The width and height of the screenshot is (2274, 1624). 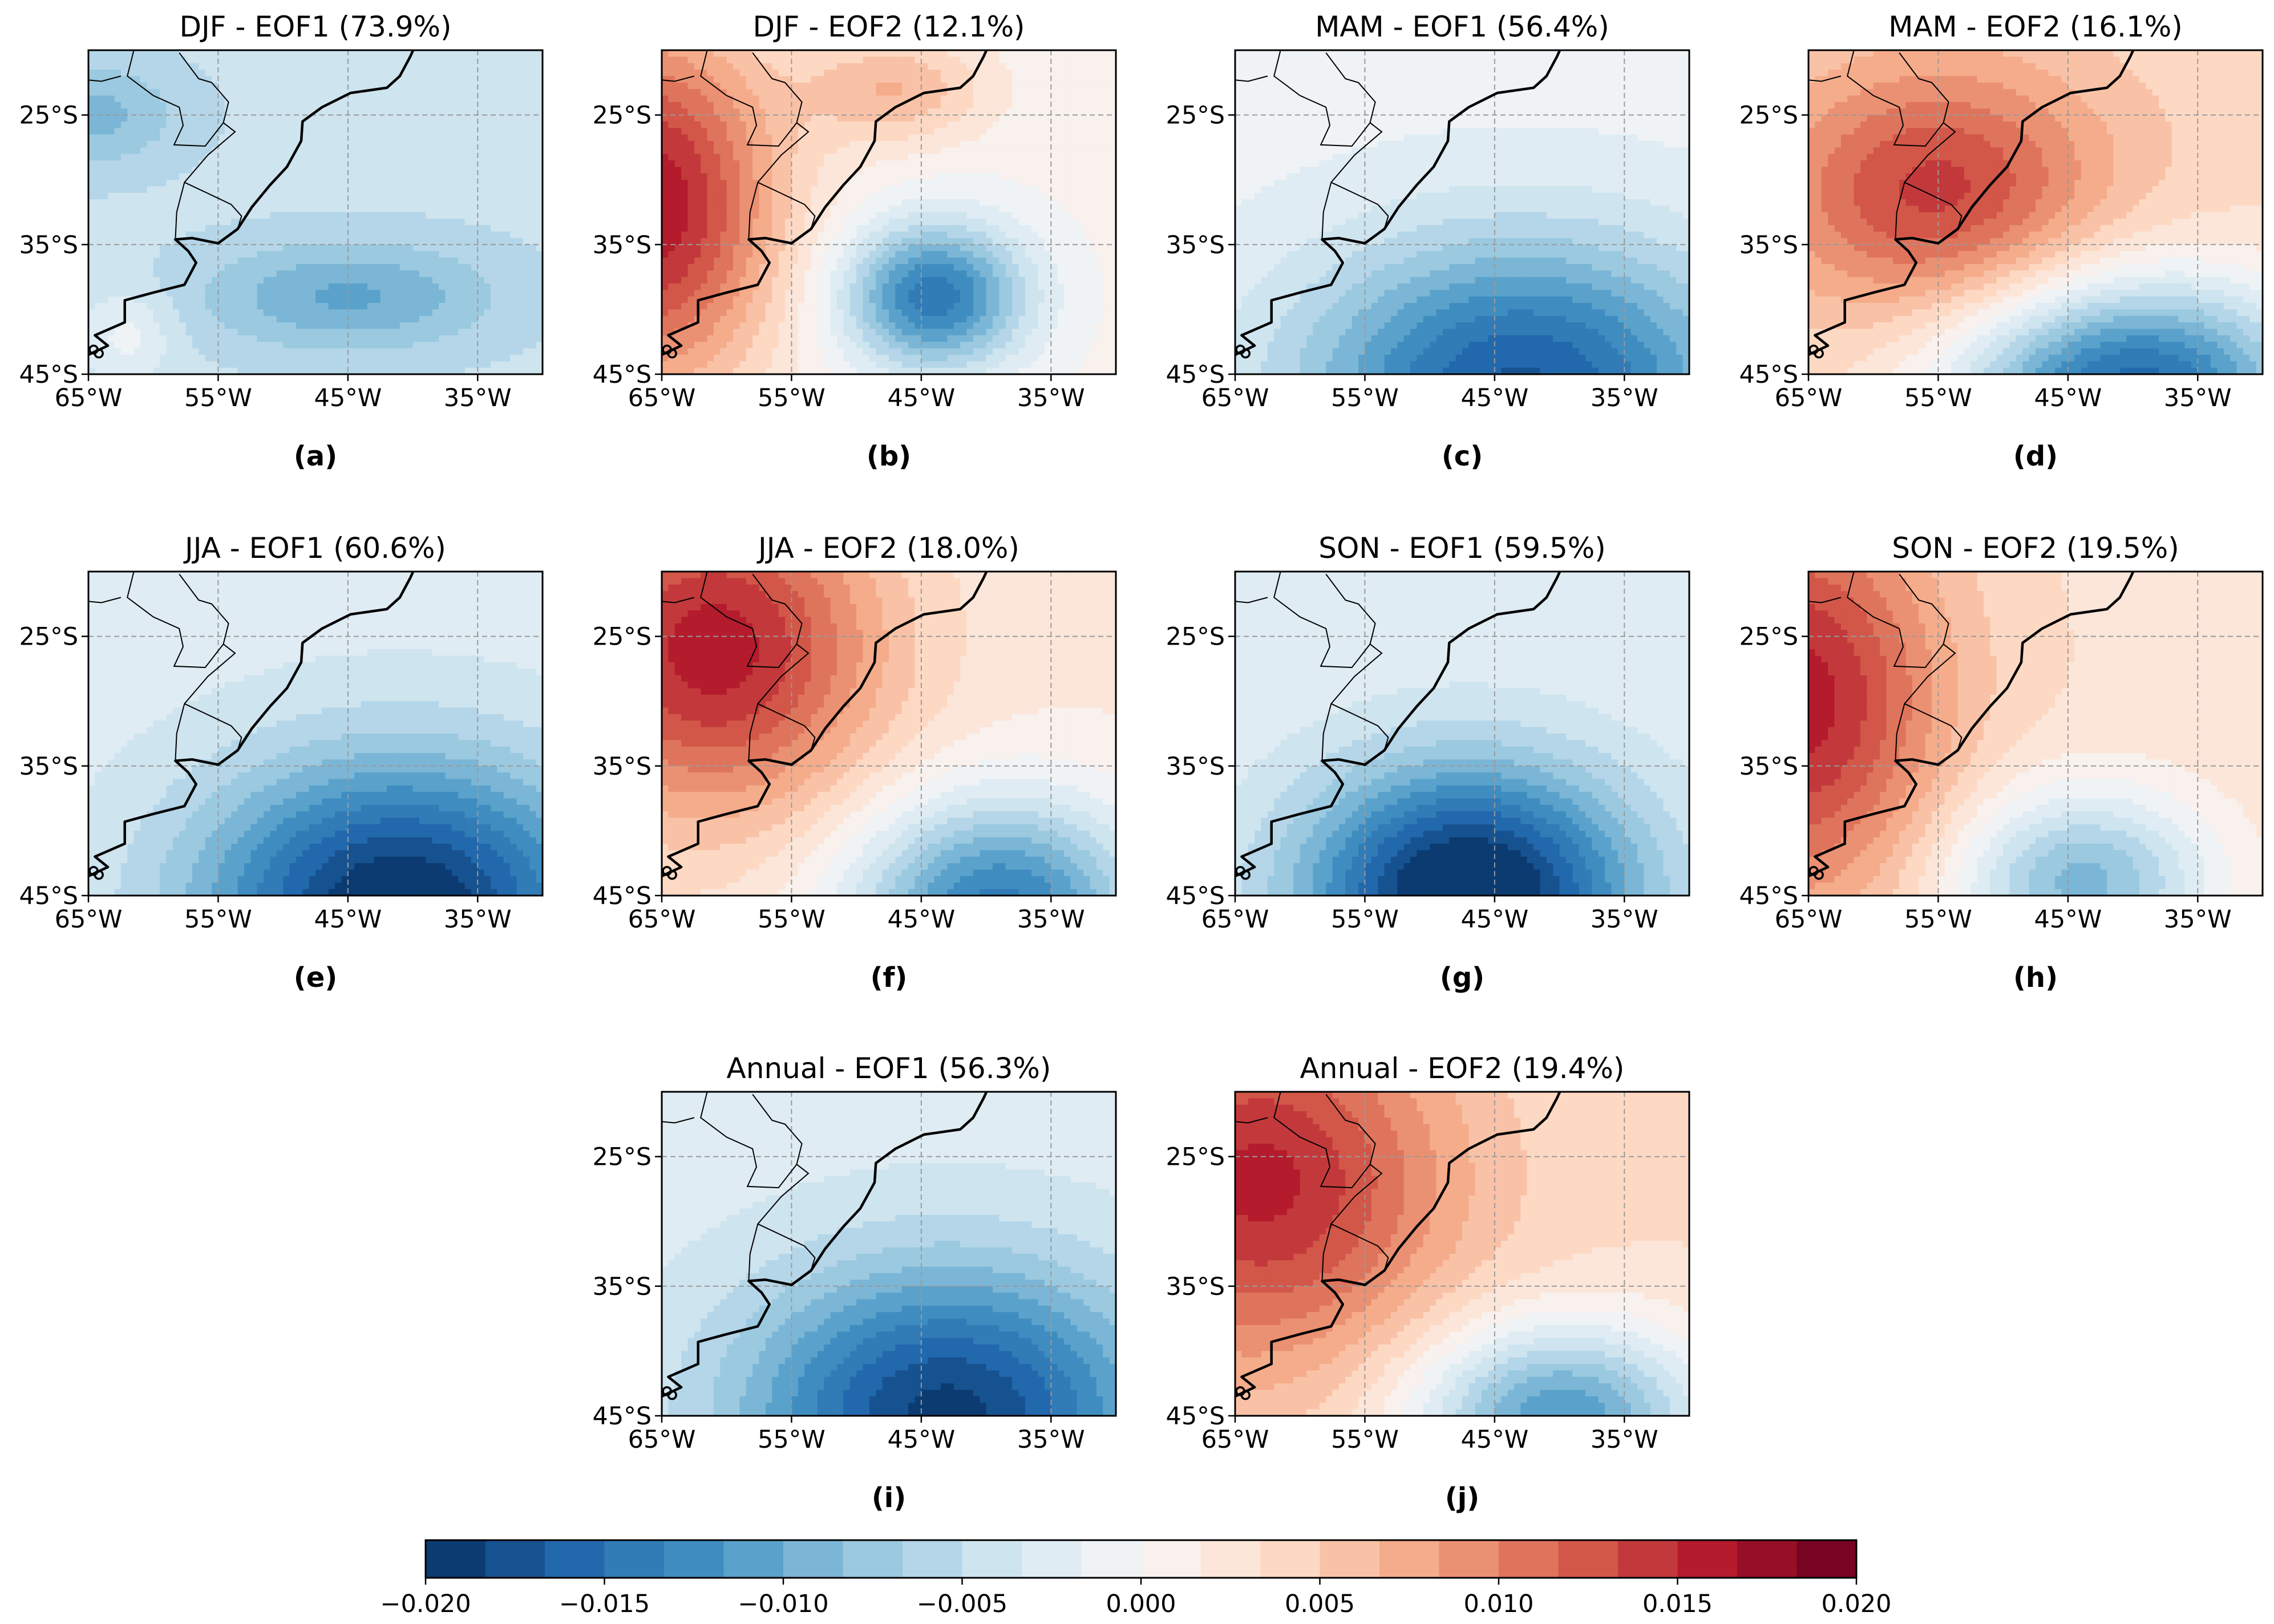 What do you see at coordinates (348, 398) in the screenshot?
I see `x-tick-label: 45°W` at bounding box center [348, 398].